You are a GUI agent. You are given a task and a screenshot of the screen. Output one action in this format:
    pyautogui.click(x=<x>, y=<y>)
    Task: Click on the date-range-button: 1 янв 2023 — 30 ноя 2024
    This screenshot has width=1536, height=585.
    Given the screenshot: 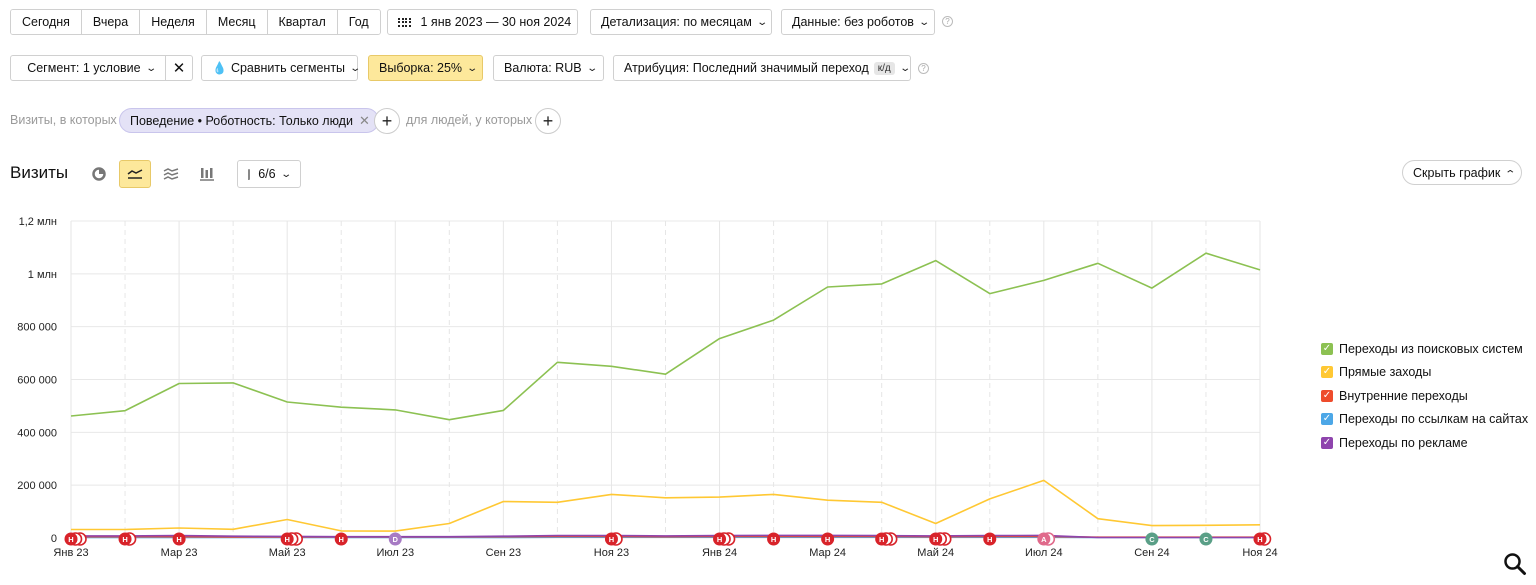 What is the action you would take?
    pyautogui.click(x=482, y=22)
    